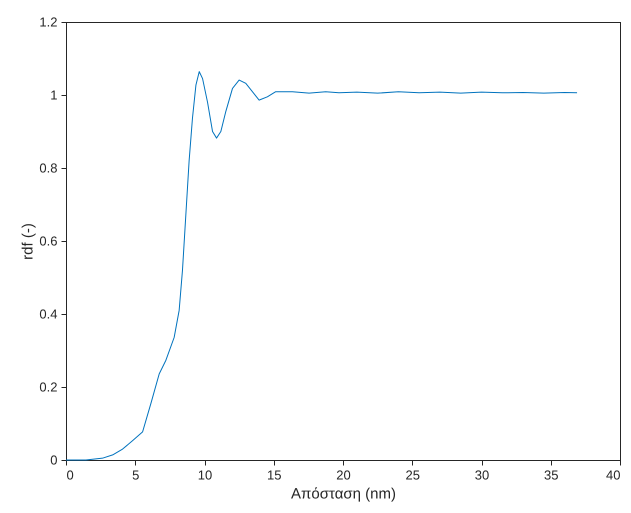 The width and height of the screenshot is (631, 513). Describe the element at coordinates (70, 475) in the screenshot. I see `x-tick-label: 0` at that location.